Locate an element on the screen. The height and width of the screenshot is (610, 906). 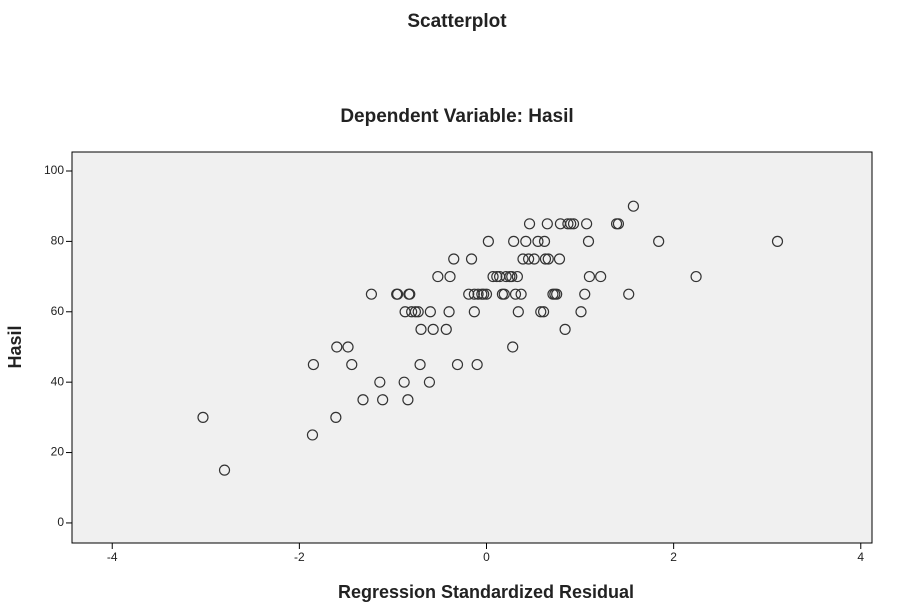
x-tick-label: -2 is located at coordinates (299, 557).